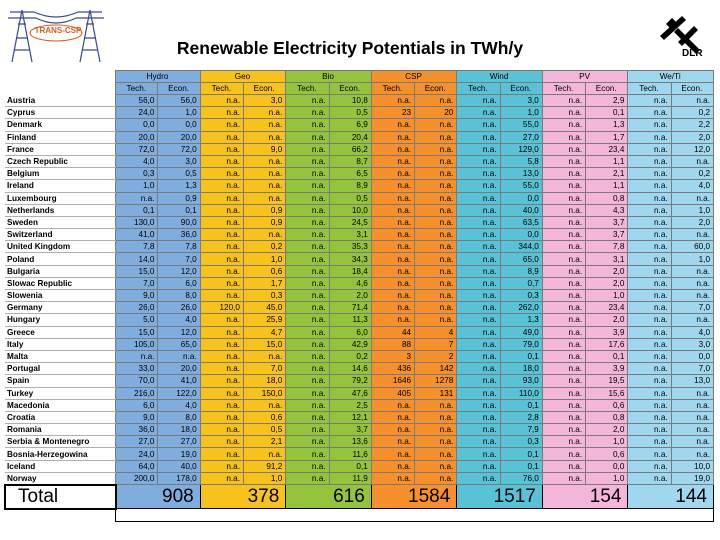 This screenshot has height=540, width=720. What do you see at coordinates (607, 125) in the screenshot?
I see `cell-pv-econ: 1,3` at bounding box center [607, 125].